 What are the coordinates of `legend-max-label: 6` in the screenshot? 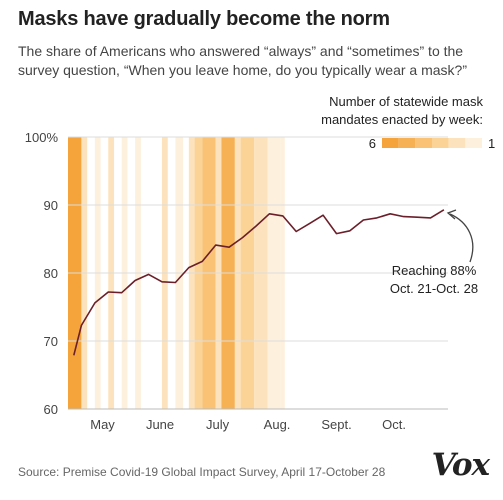 It's located at (372, 143).